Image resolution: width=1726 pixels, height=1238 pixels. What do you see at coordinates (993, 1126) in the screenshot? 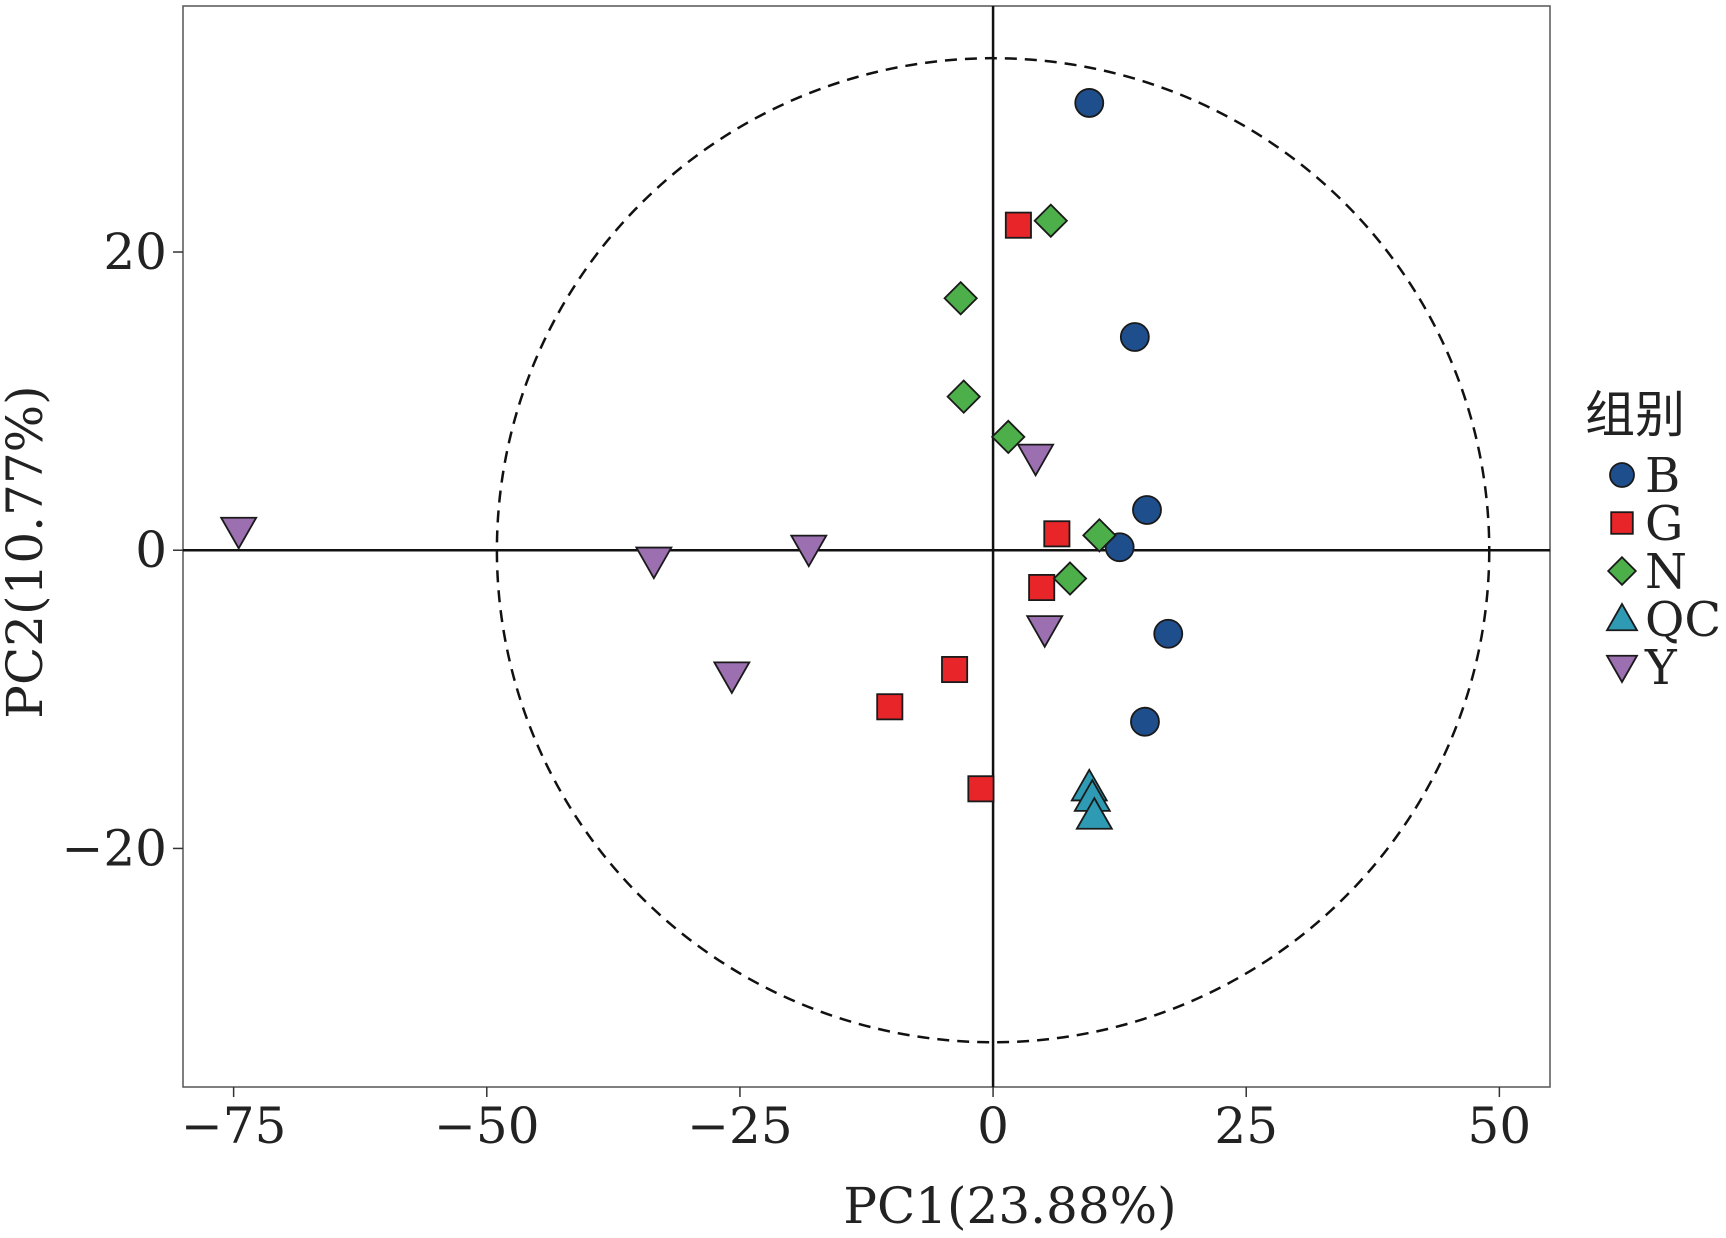
I see `x-tick-label: 0` at bounding box center [993, 1126].